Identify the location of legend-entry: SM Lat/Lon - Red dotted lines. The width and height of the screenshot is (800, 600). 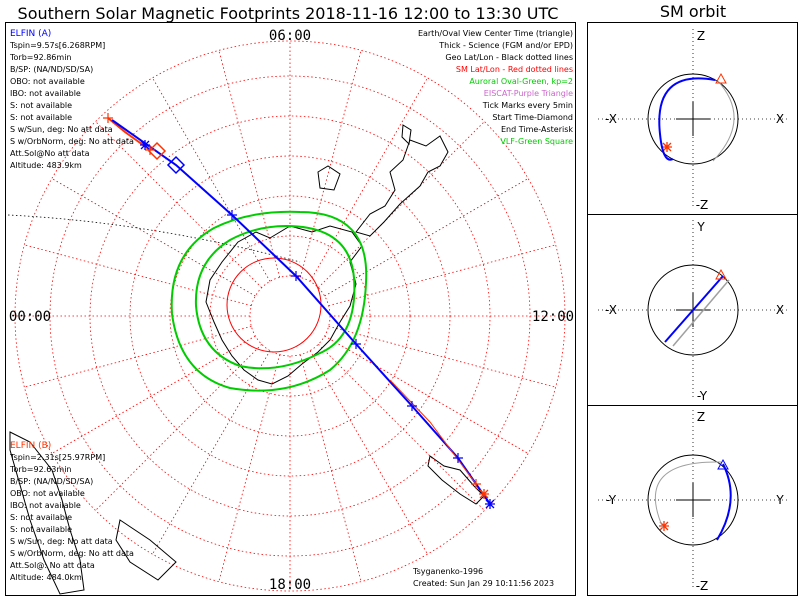
(514, 69).